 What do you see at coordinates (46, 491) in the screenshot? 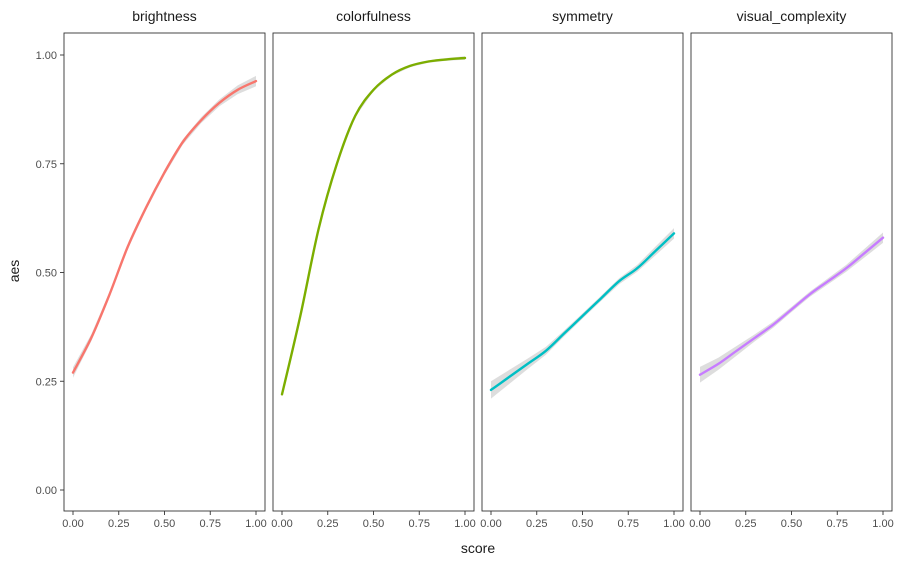
I see `y-tick-label: 0.00` at bounding box center [46, 491].